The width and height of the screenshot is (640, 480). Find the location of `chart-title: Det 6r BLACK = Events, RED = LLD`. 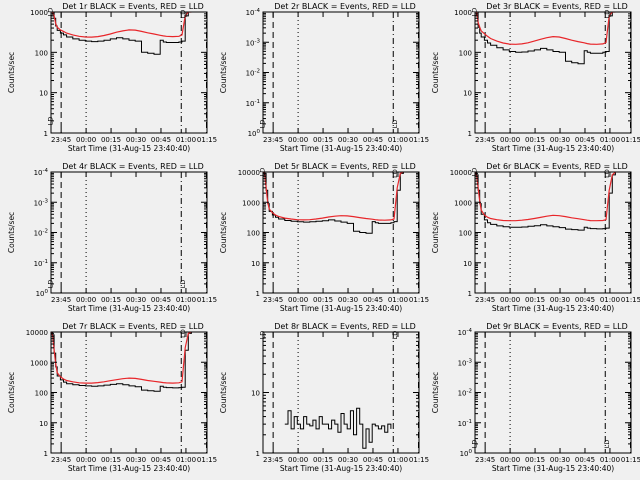

chart-title: Det 6r BLACK = Events, RED = LLD is located at coordinates (557, 166).